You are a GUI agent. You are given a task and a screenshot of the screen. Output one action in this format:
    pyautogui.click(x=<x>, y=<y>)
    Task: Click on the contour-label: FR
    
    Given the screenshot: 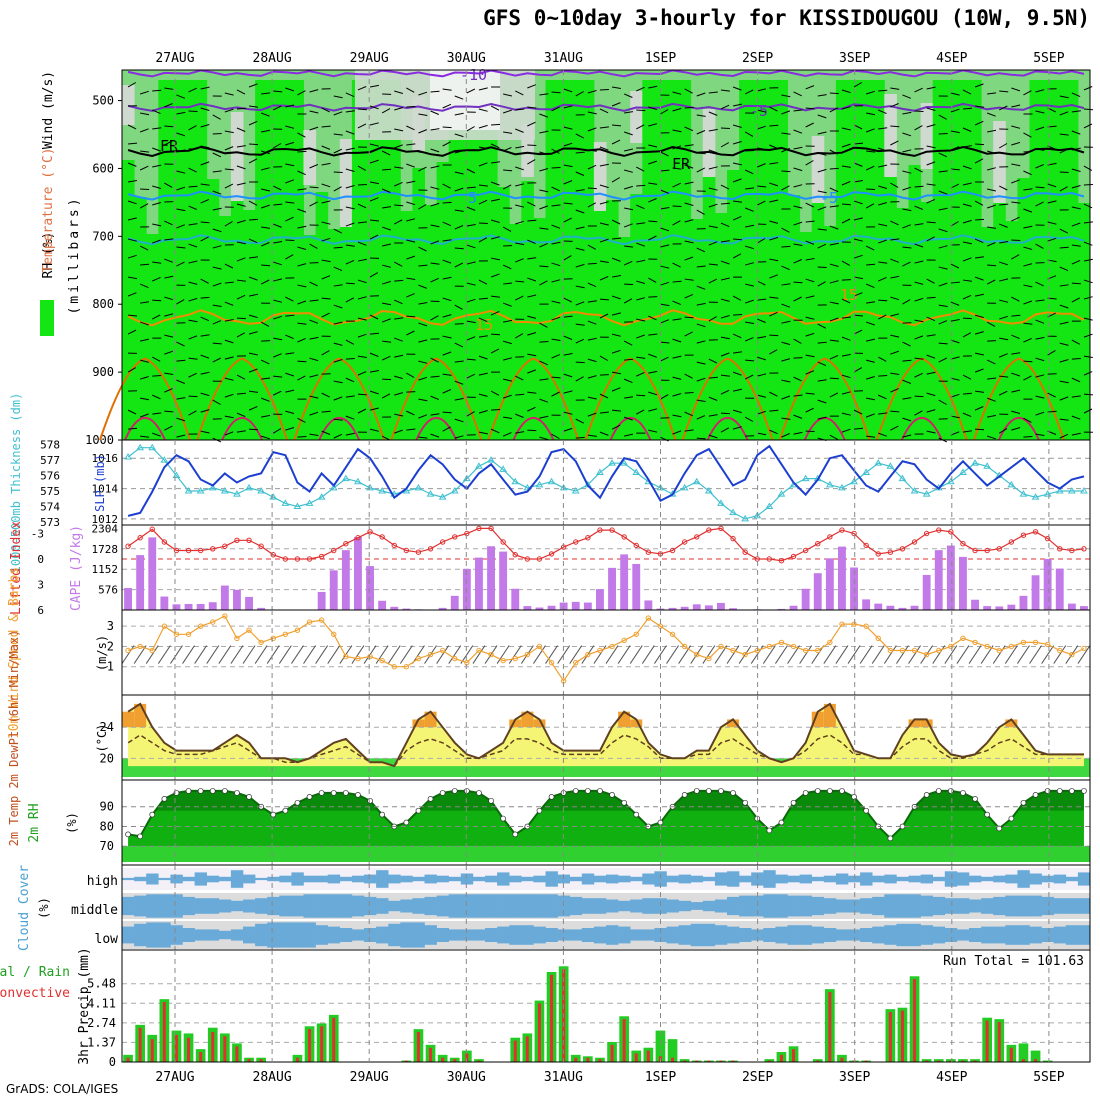 What is the action you would take?
    pyautogui.click(x=681, y=164)
    